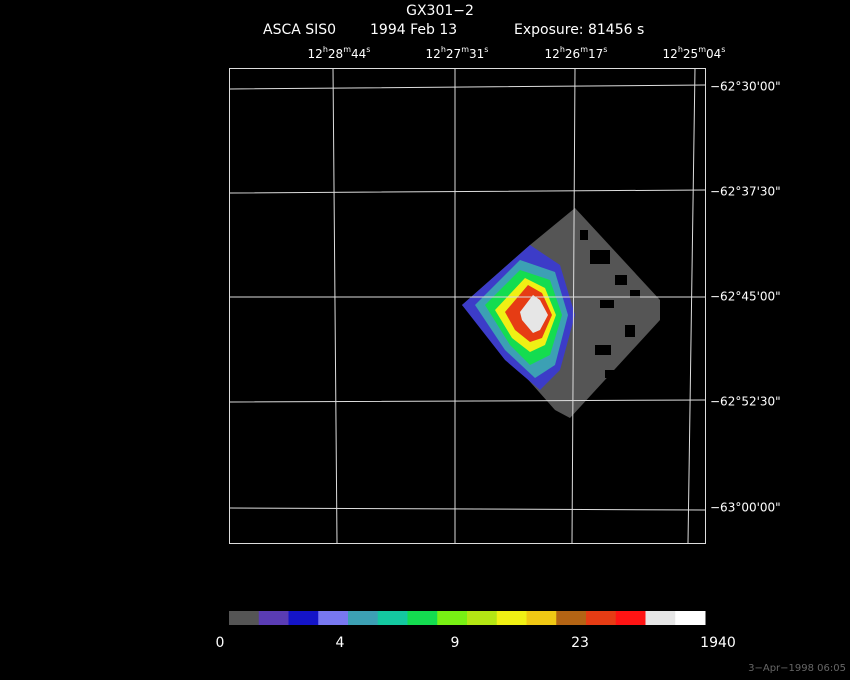  What do you see at coordinates (572, 54) in the screenshot?
I see `ra-label-part: 26` at bounding box center [572, 54].